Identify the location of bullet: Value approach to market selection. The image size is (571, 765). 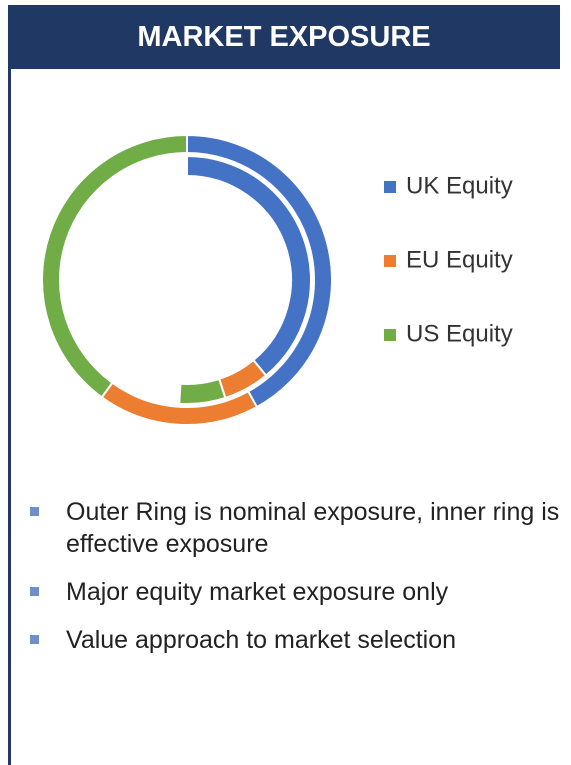
(295, 640).